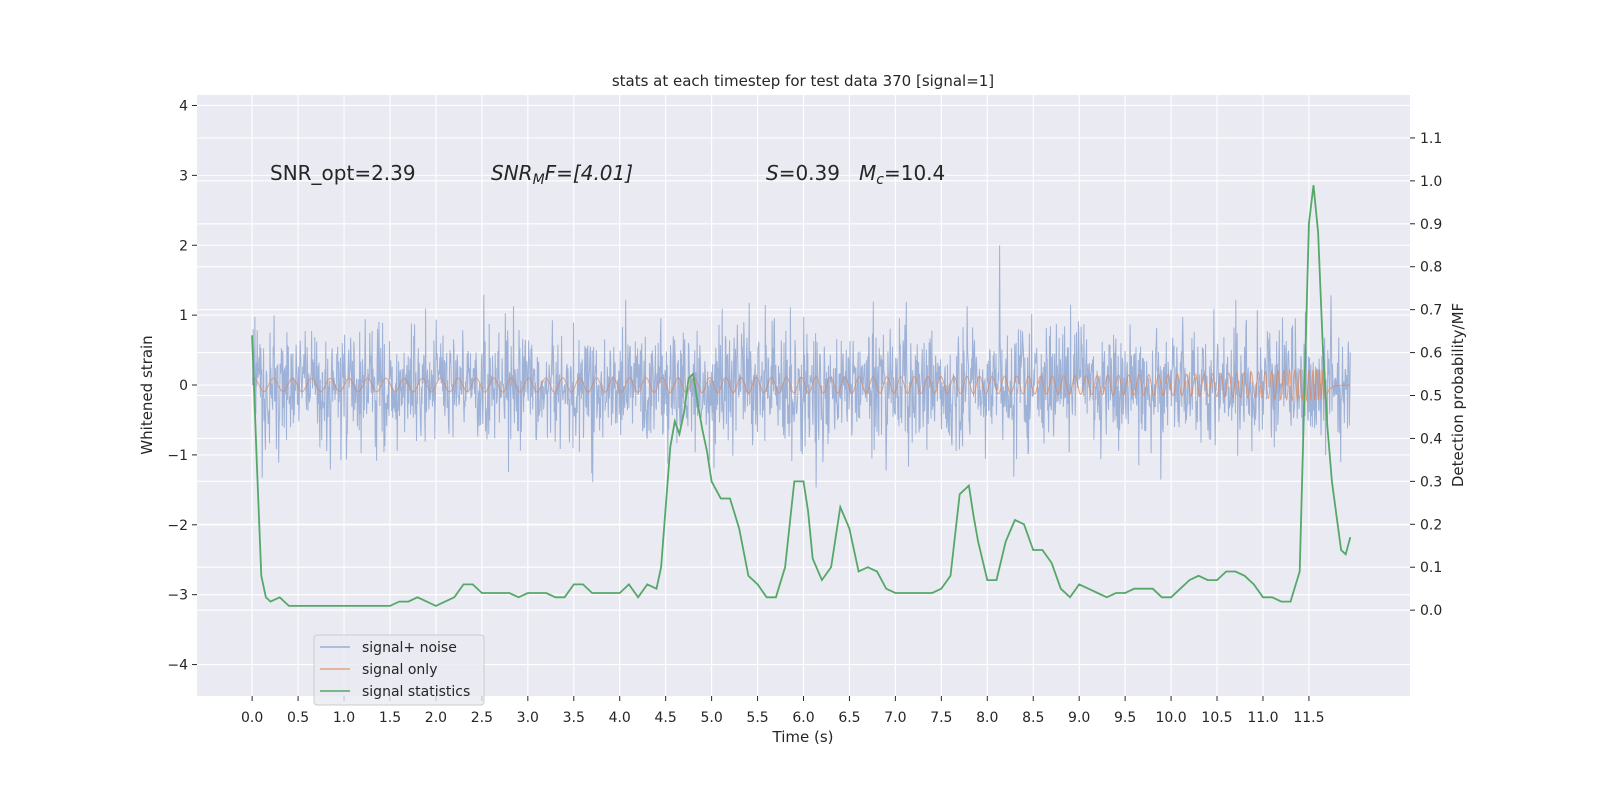  Describe the element at coordinates (867, 173) in the screenshot. I see `annotation-mc-main: M` at that location.